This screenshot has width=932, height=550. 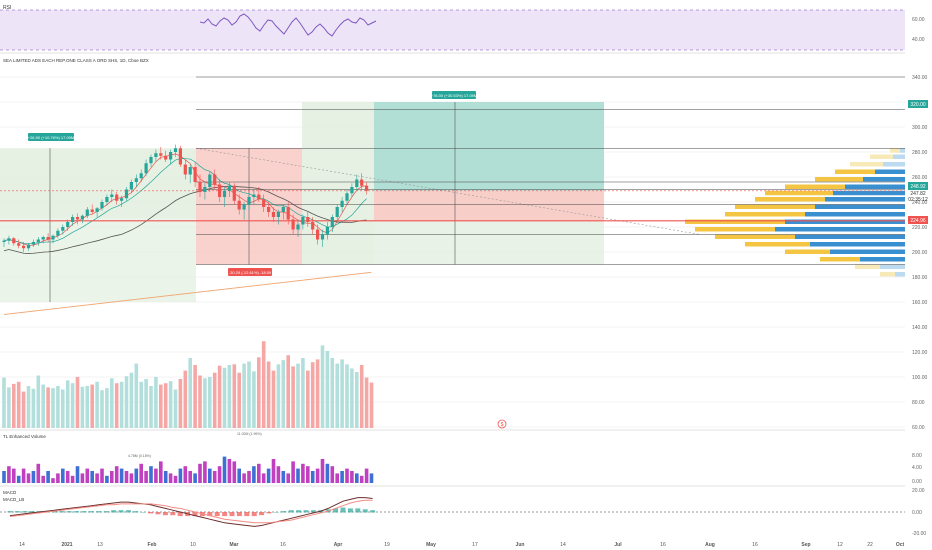 I want to click on macd-tick: 0.00, so click(x=917, y=513).